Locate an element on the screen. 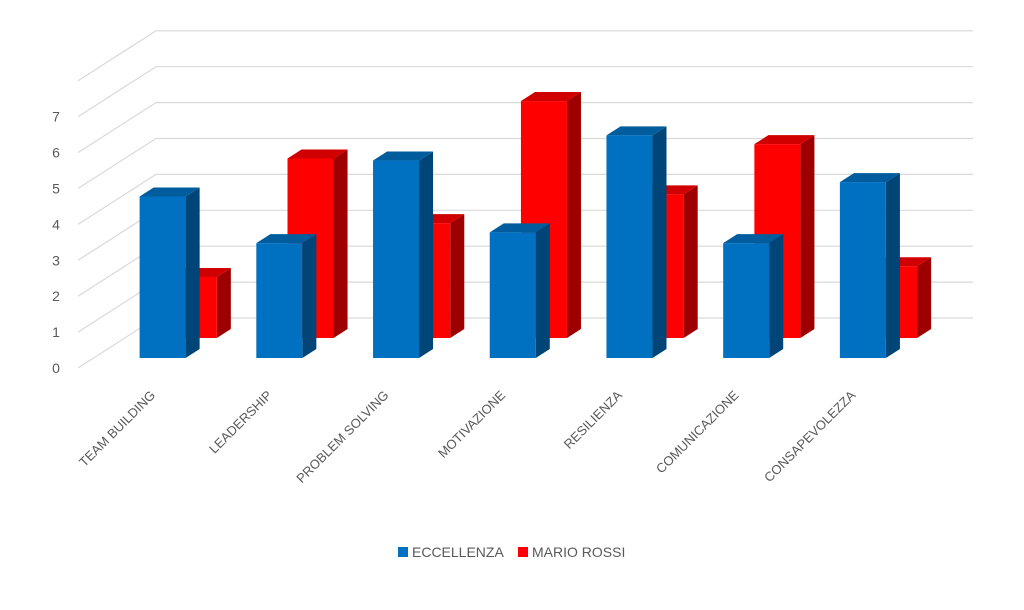 The width and height of the screenshot is (1024, 610). x-category-label: RESILIENZA is located at coordinates (593, 419).